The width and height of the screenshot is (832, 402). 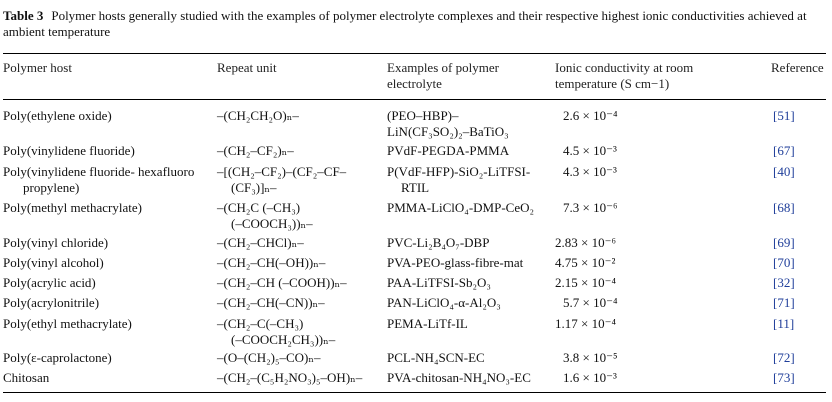 What do you see at coordinates (590, 357) in the screenshot?
I see `conductivity-cell: 3.8 × 10⁻⁵` at bounding box center [590, 357].